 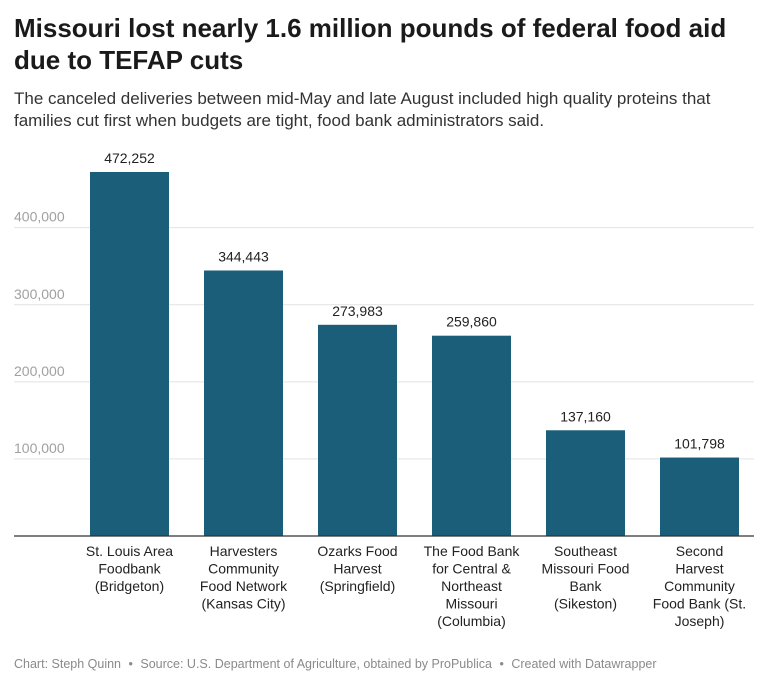 I want to click on x-category-label-line: The Food Bank, so click(x=472, y=551).